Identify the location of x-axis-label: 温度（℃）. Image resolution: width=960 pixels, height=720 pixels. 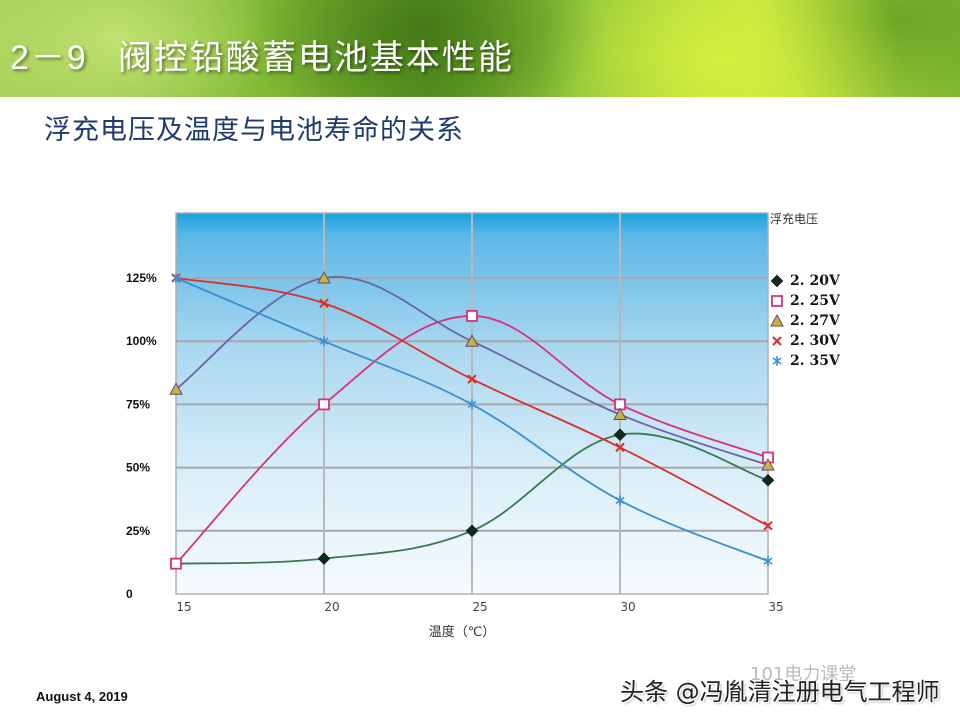
(462, 632).